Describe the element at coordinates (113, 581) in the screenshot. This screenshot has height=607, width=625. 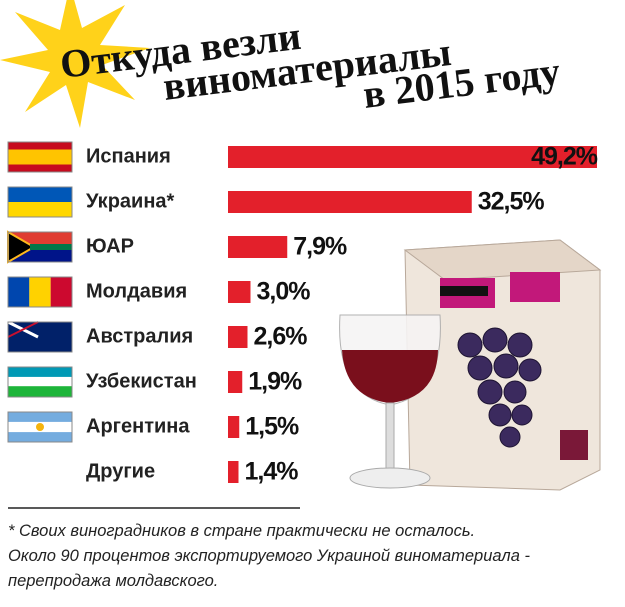
I see `footnote: перепродажа молдавского.` at that location.